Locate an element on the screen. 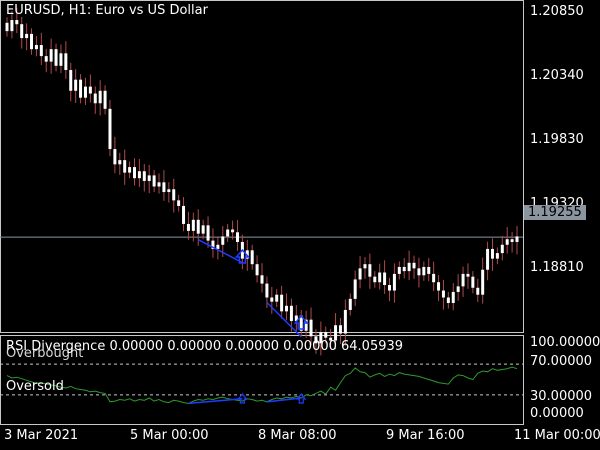 The height and width of the screenshot is (450, 600). rsi-line is located at coordinates (262, 385).